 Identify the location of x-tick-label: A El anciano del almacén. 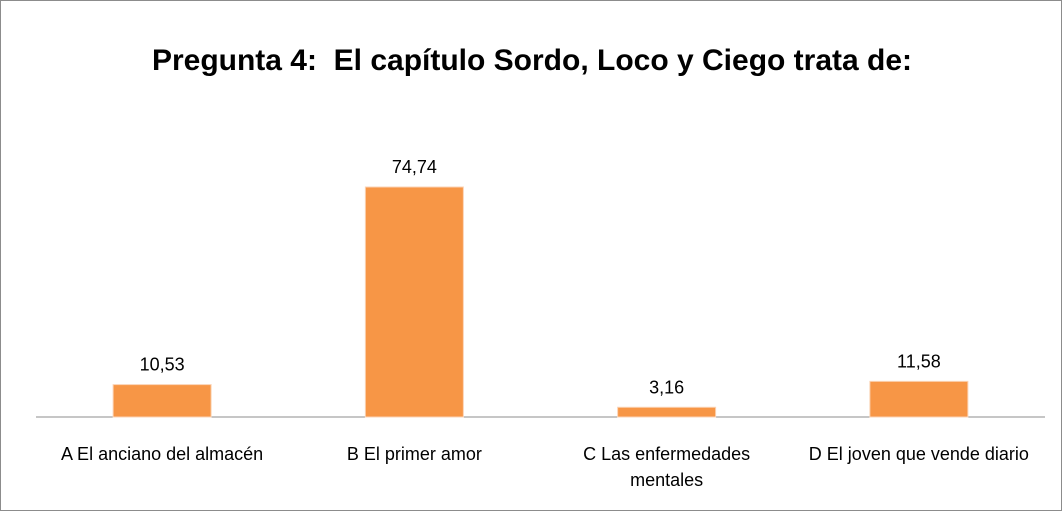
(162, 454).